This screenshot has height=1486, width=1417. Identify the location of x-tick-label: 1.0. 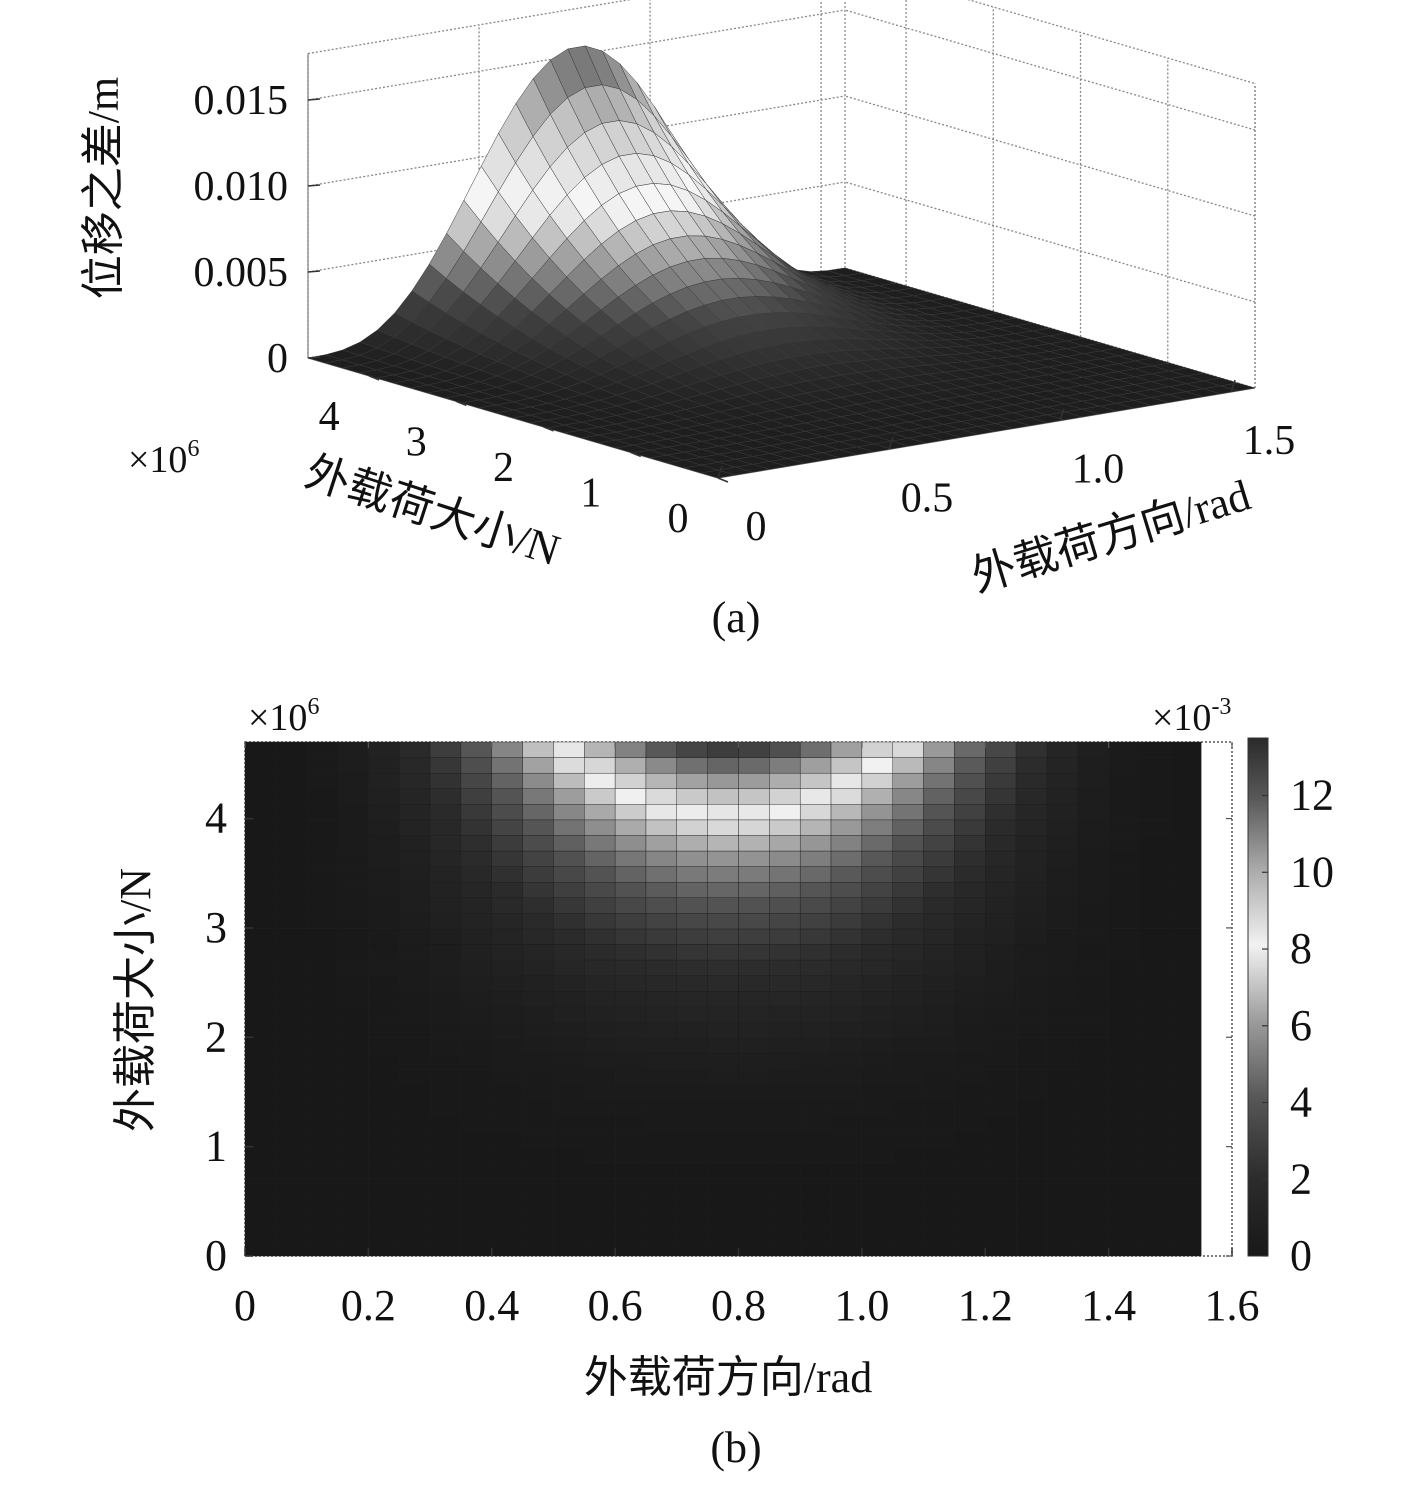
(861, 1305).